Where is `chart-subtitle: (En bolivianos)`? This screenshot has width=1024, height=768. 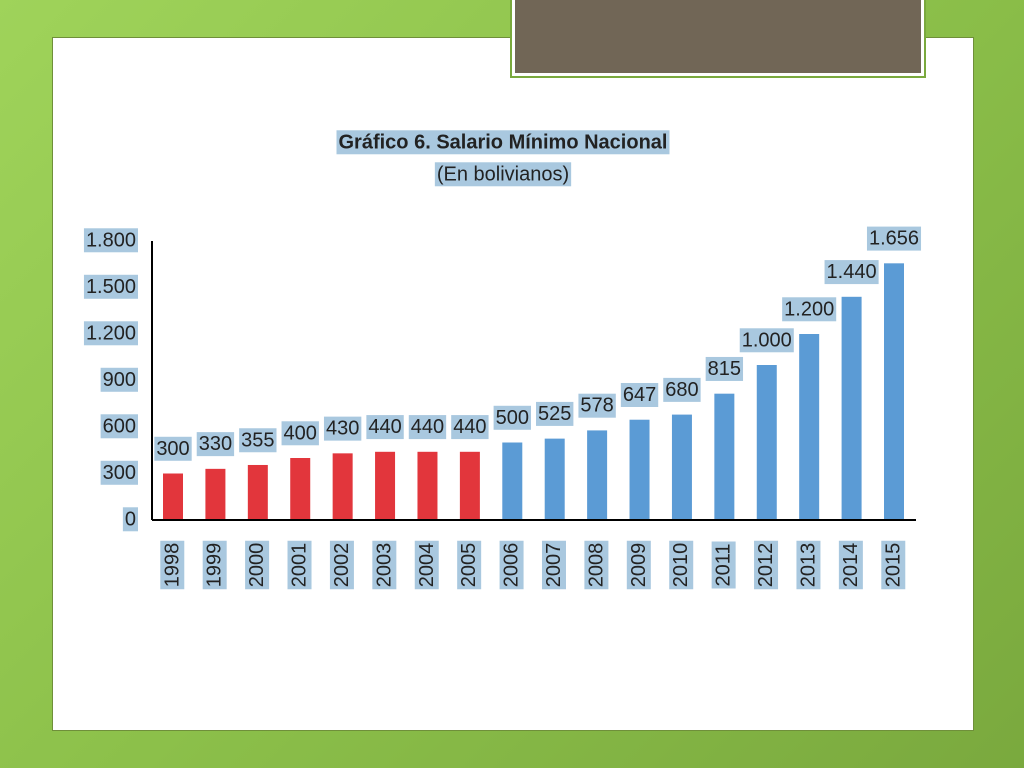
chart-subtitle: (En bolivianos) is located at coordinates (503, 174).